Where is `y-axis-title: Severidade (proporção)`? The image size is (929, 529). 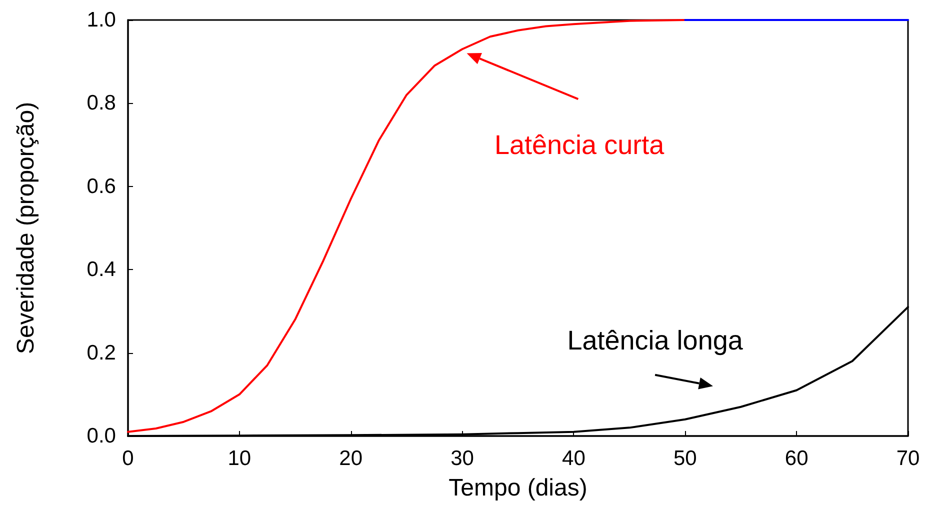 y-axis-title: Severidade (proporção) is located at coordinates (26, 228).